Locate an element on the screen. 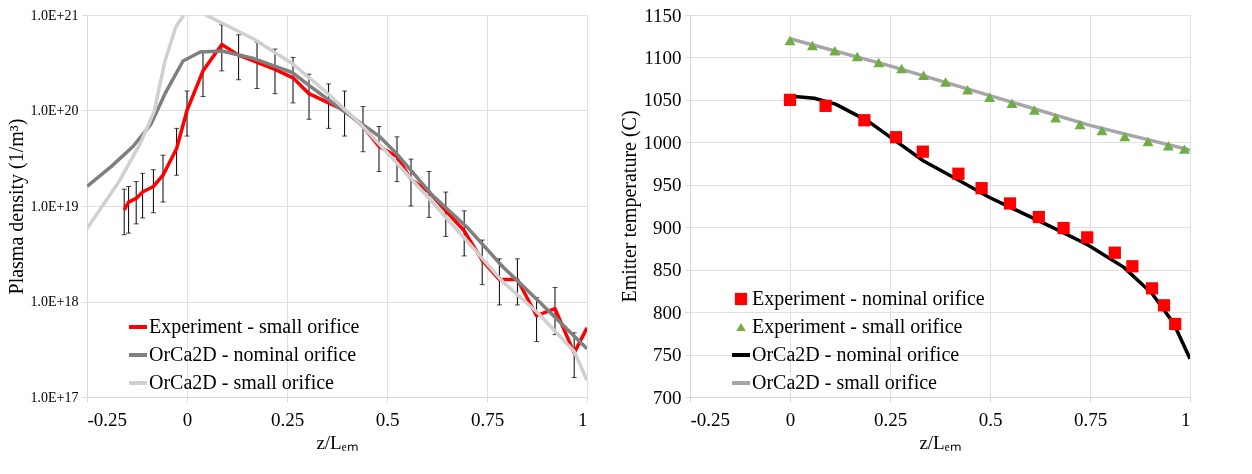  y-tick-label: 950 is located at coordinates (667, 185).